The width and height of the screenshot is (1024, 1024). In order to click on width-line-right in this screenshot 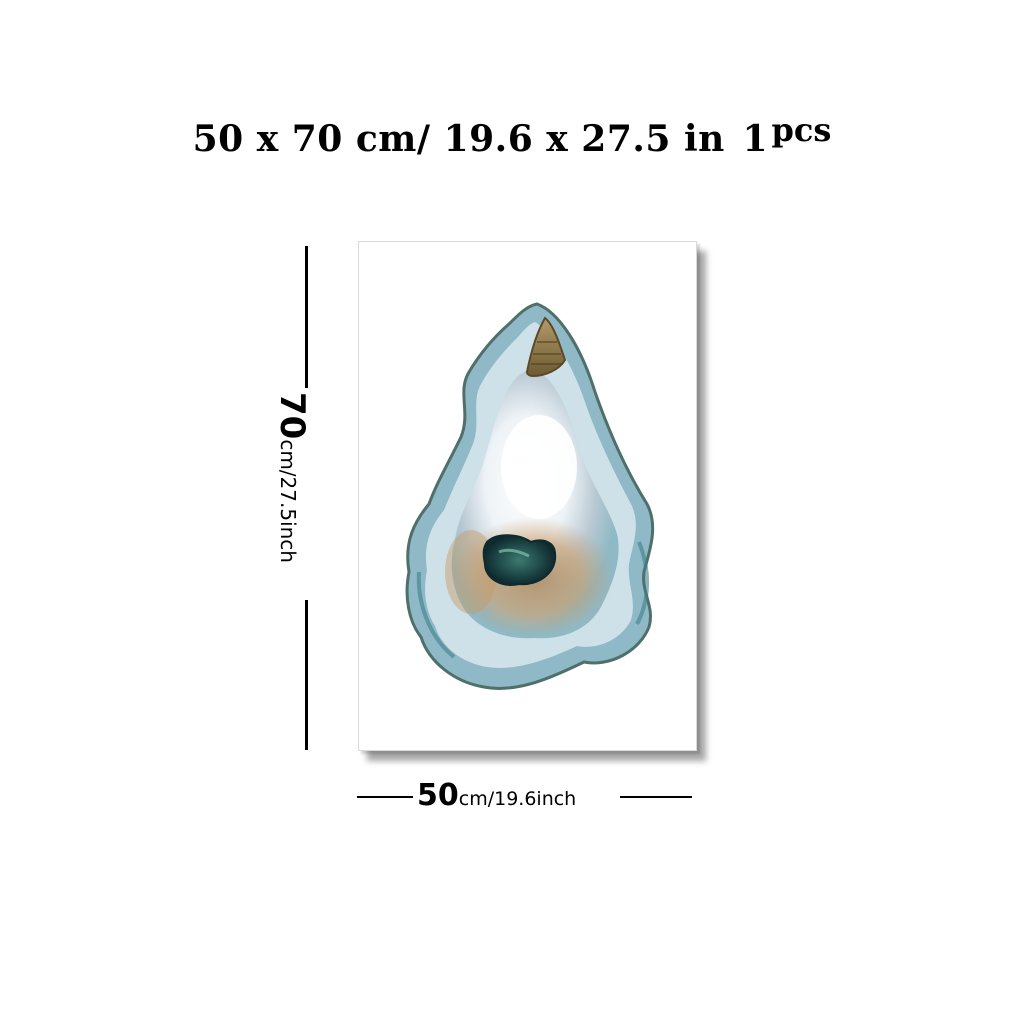, I will do `click(656, 797)`.